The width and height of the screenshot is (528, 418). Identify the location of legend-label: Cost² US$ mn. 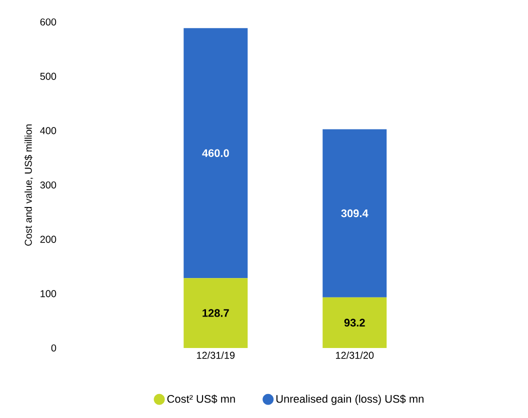
(201, 399).